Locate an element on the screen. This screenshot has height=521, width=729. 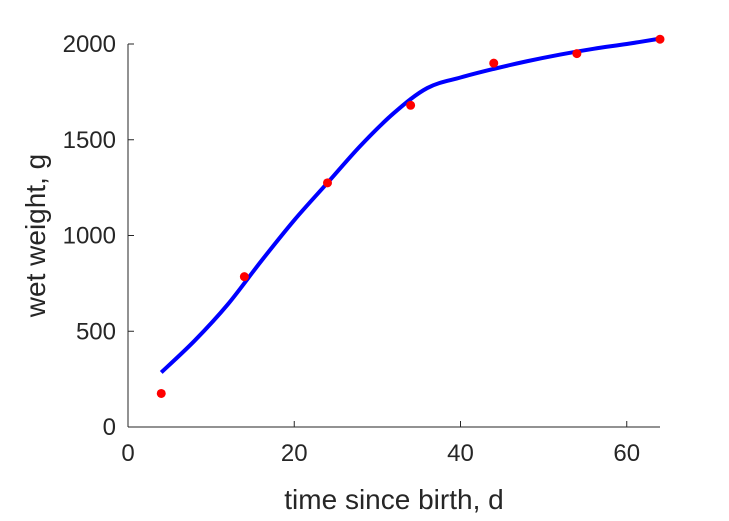
x-tick-label: 20 is located at coordinates (294, 453).